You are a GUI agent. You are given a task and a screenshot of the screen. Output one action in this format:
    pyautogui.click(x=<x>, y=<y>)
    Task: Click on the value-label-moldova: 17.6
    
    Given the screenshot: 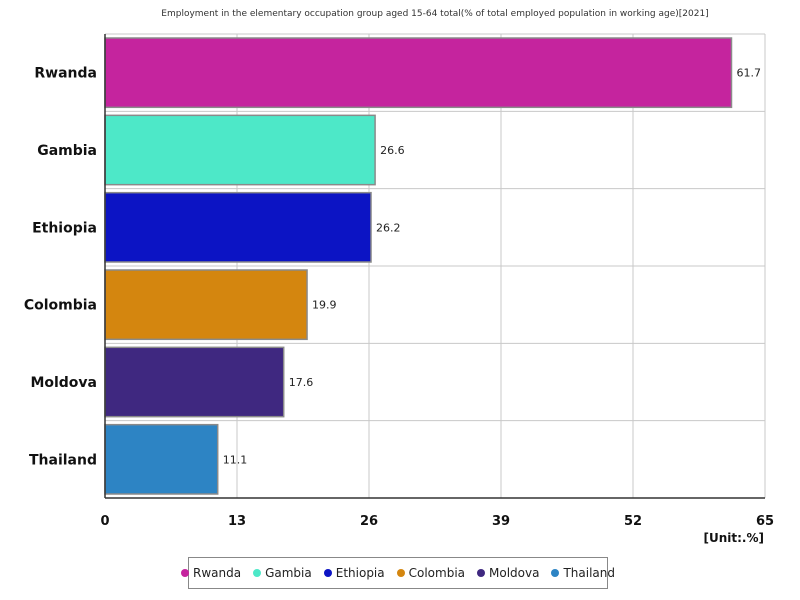 What is the action you would take?
    pyautogui.click(x=301, y=382)
    